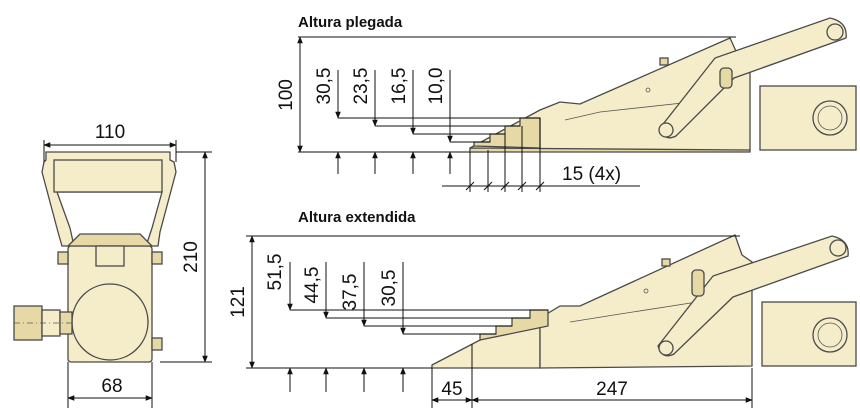 The image size is (860, 408). Describe the element at coordinates (436, 86) in the screenshot. I see `folded-step-label-4: 10,0` at that location.